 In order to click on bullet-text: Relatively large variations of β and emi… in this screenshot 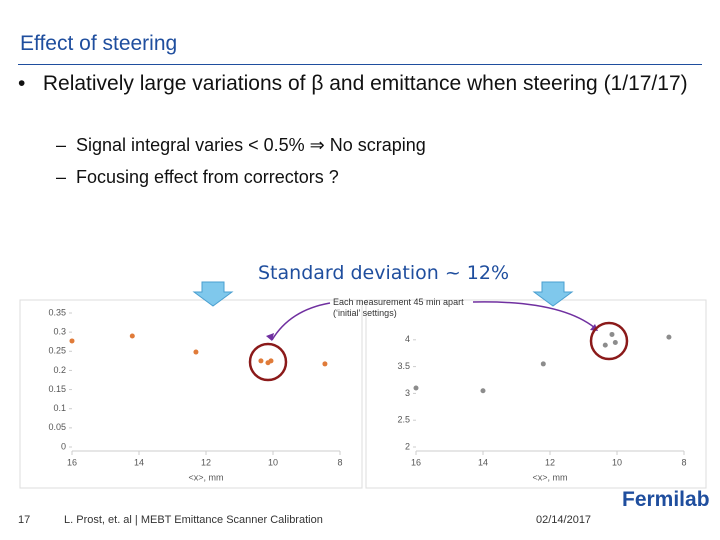, I will do `click(365, 83)`.